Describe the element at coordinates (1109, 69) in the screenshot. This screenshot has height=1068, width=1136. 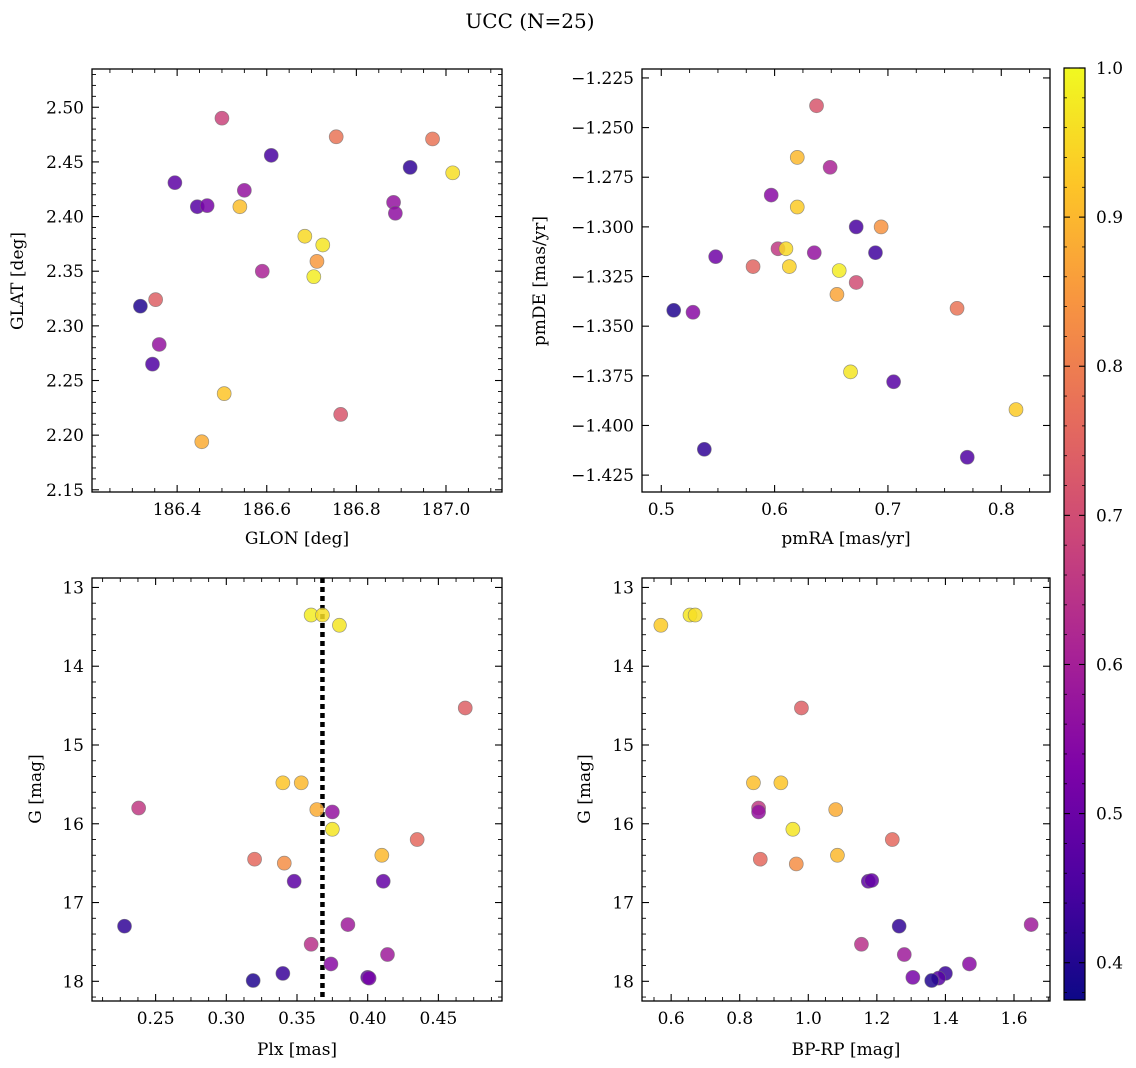
I see `colorbar-tick-label: 1.0` at that location.